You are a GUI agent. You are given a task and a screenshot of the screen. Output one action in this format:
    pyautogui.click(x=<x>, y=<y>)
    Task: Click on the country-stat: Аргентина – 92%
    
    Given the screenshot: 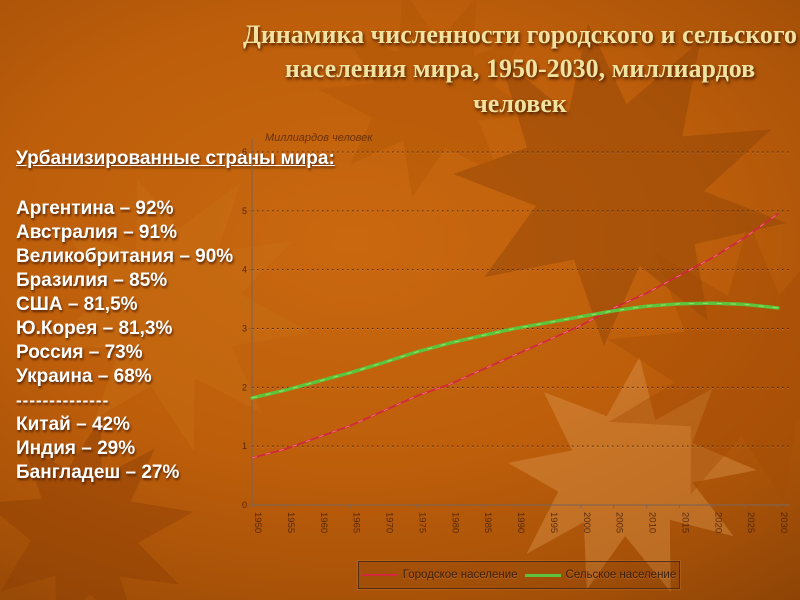 What is the action you would take?
    pyautogui.click(x=95, y=208)
    